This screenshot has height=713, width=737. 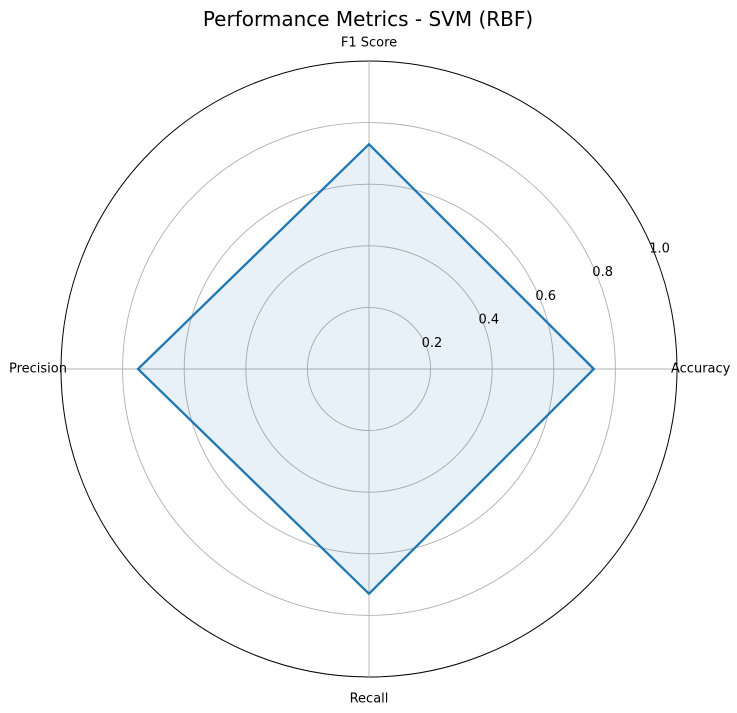 What do you see at coordinates (602, 272) in the screenshot?
I see `radial-tick-label: 0.8` at bounding box center [602, 272].